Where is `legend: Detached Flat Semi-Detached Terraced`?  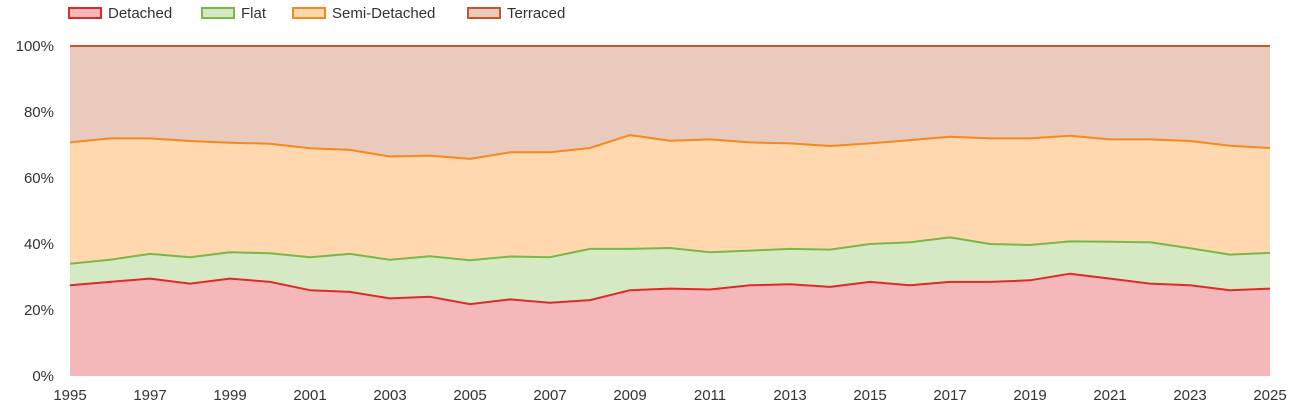 legend: Detached Flat Semi-Detached Terraced is located at coordinates (316, 13).